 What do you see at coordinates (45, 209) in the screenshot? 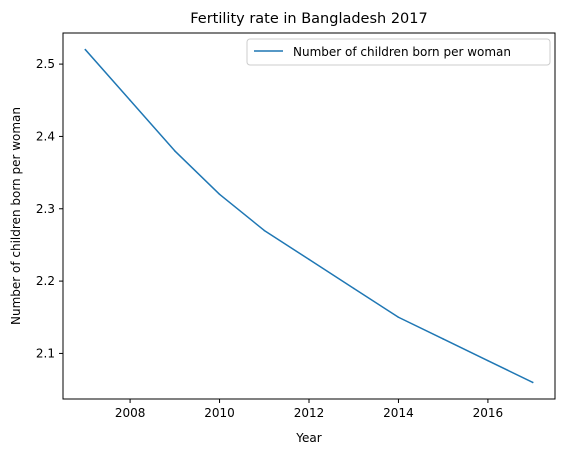
I see `y-tick-label: 2.3` at bounding box center [45, 209].